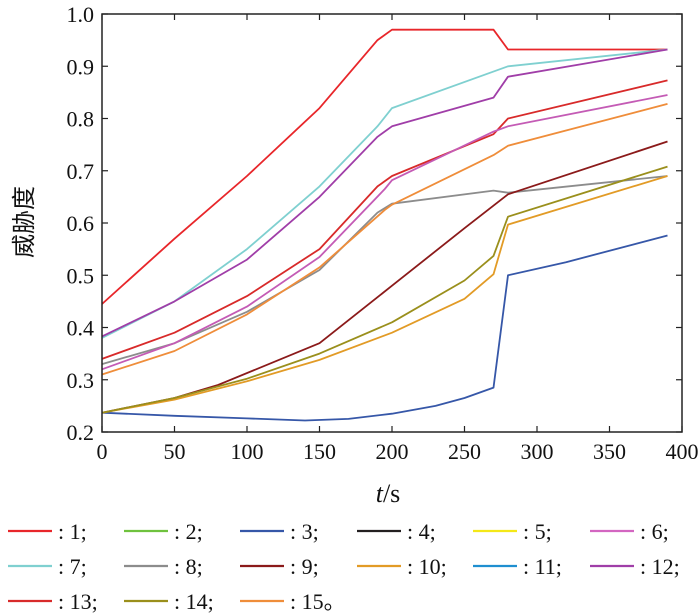 Image resolution: width=700 pixels, height=614 pixels. I want to click on y-axis-label: 威胁度, so click(24, 222).